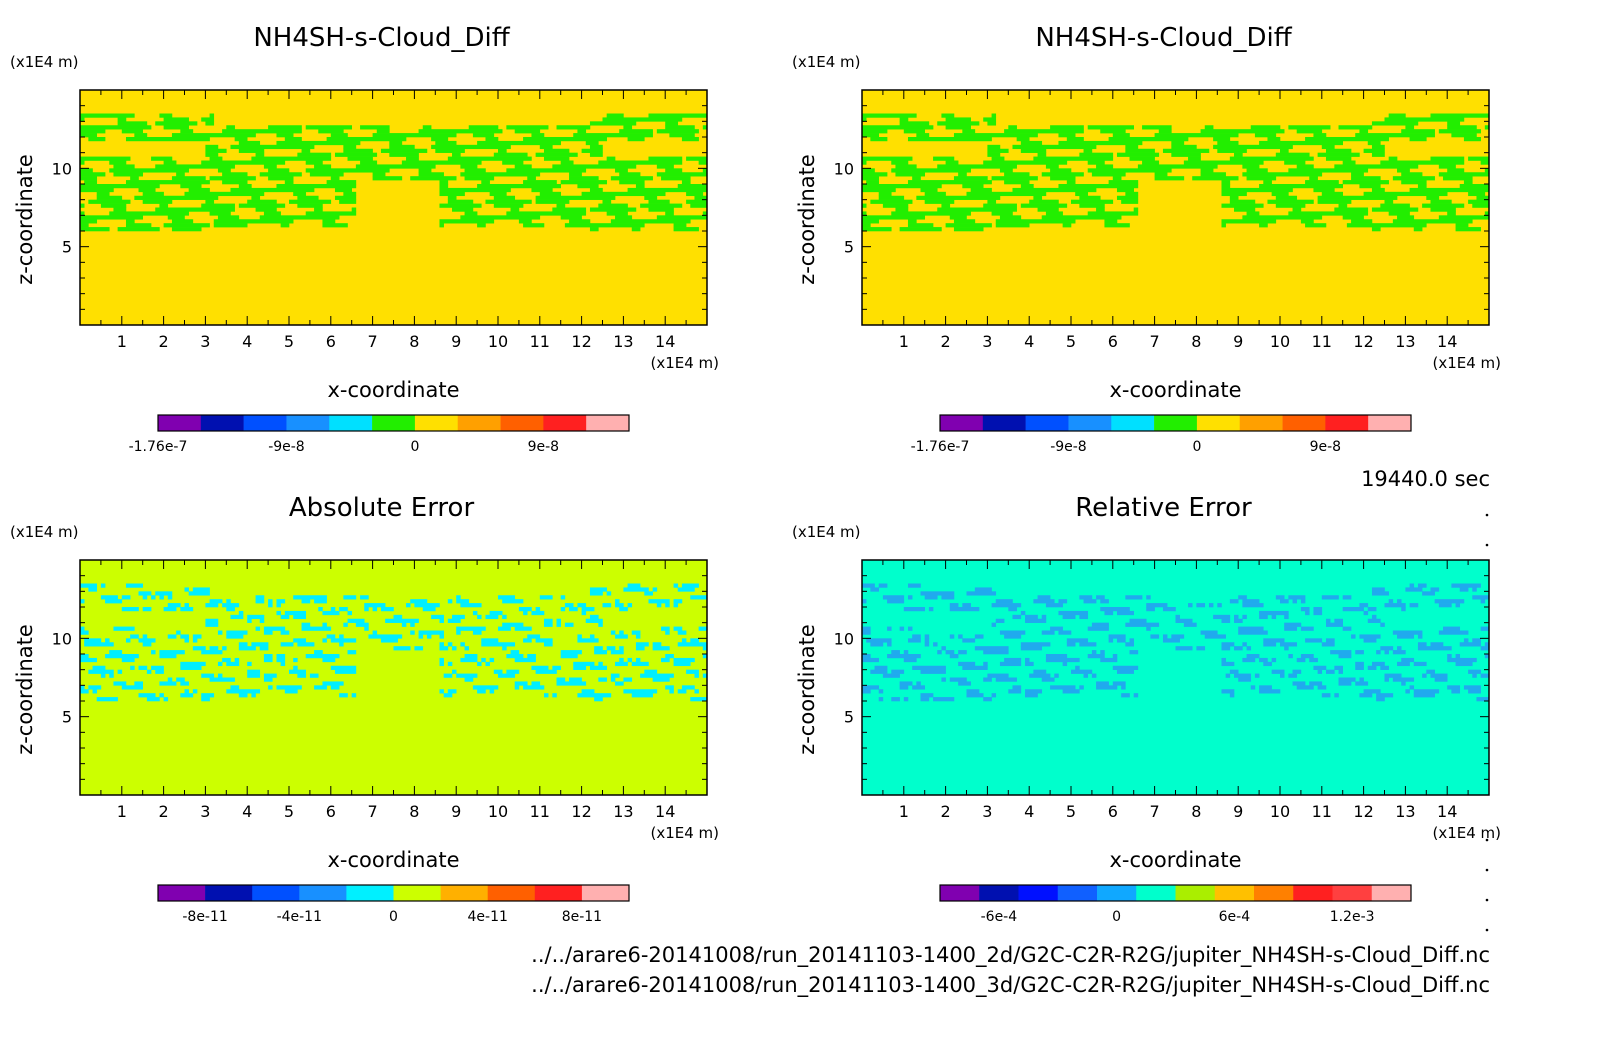  Describe the element at coordinates (1161, 434) in the screenshot. I see `colorbar: -1.76e-7 -9e-8 0 9e-8` at that location.